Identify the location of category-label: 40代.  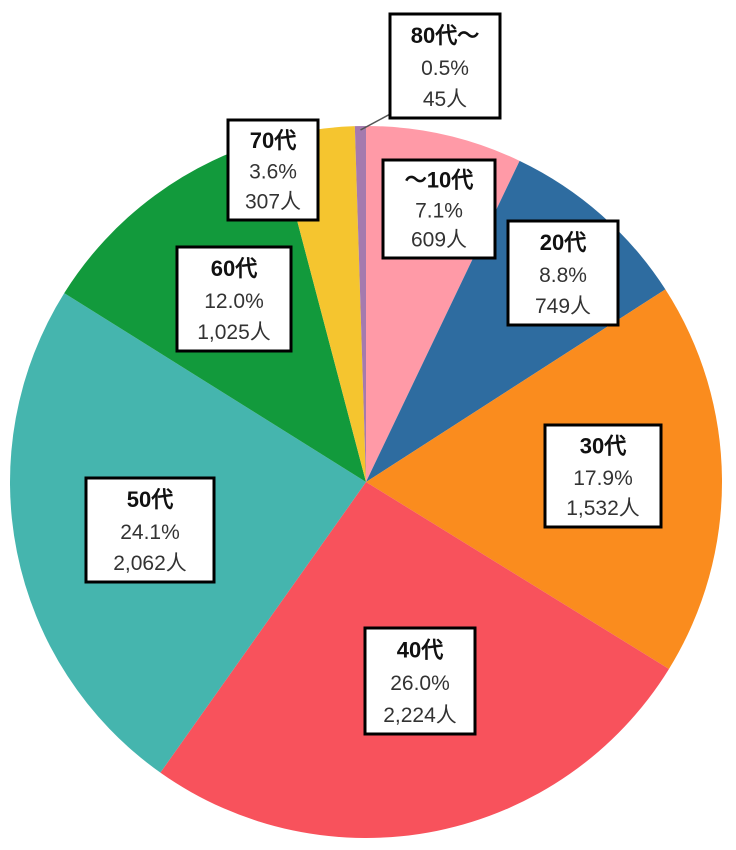
(420, 650).